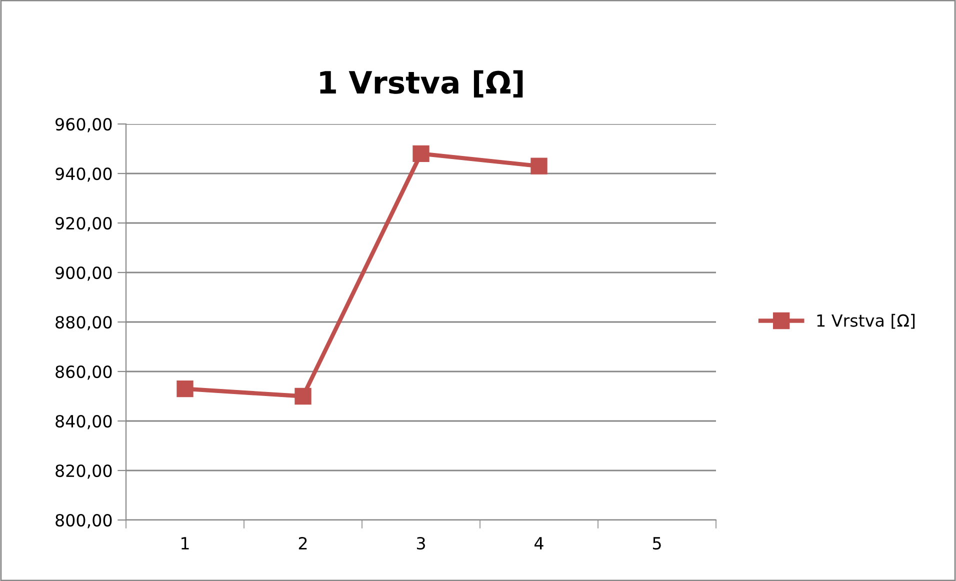  Describe the element at coordinates (84, 471) in the screenshot. I see `y-tick-label: 820,00` at that location.